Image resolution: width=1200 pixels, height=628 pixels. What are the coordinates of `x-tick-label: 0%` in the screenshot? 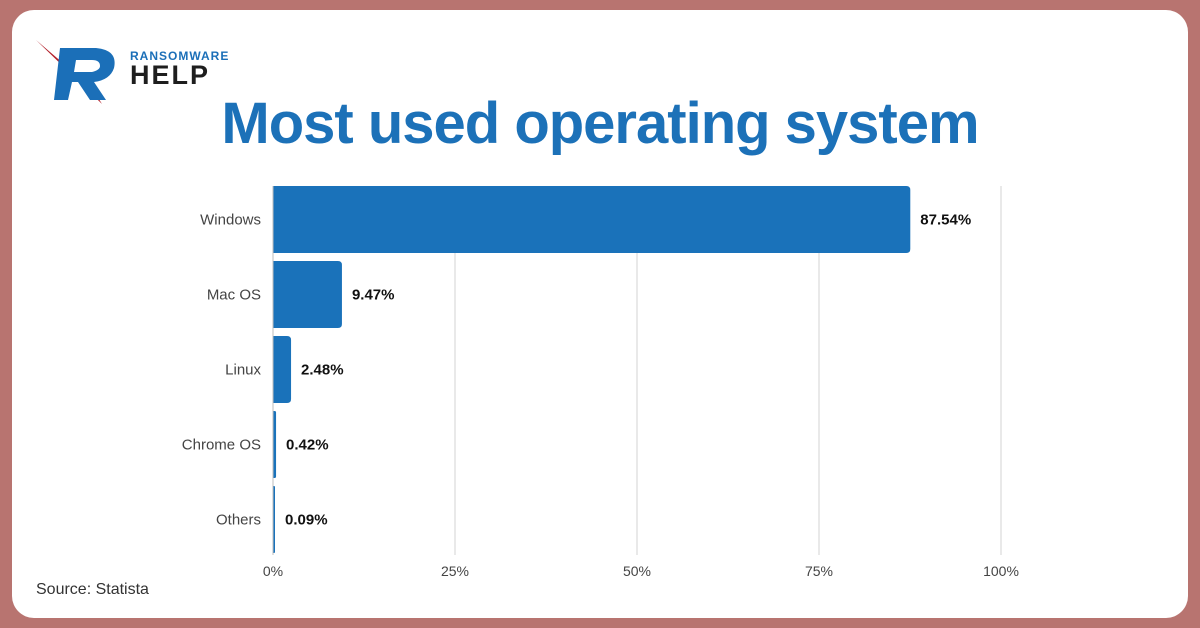 It's located at (273, 571).